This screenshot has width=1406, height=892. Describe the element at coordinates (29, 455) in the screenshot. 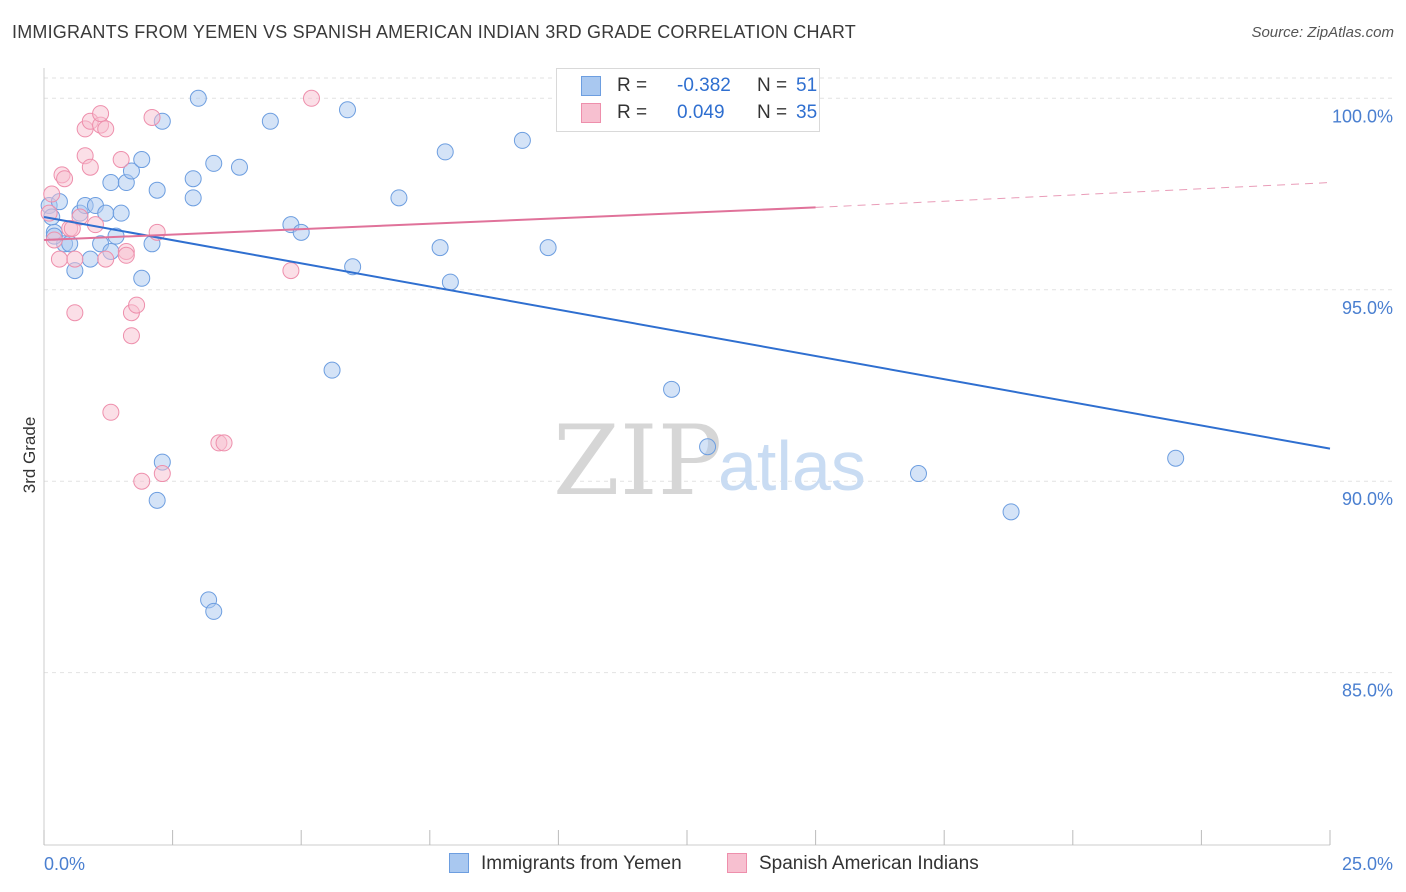

I see `y-axis-label: 3rd Grade` at that location.